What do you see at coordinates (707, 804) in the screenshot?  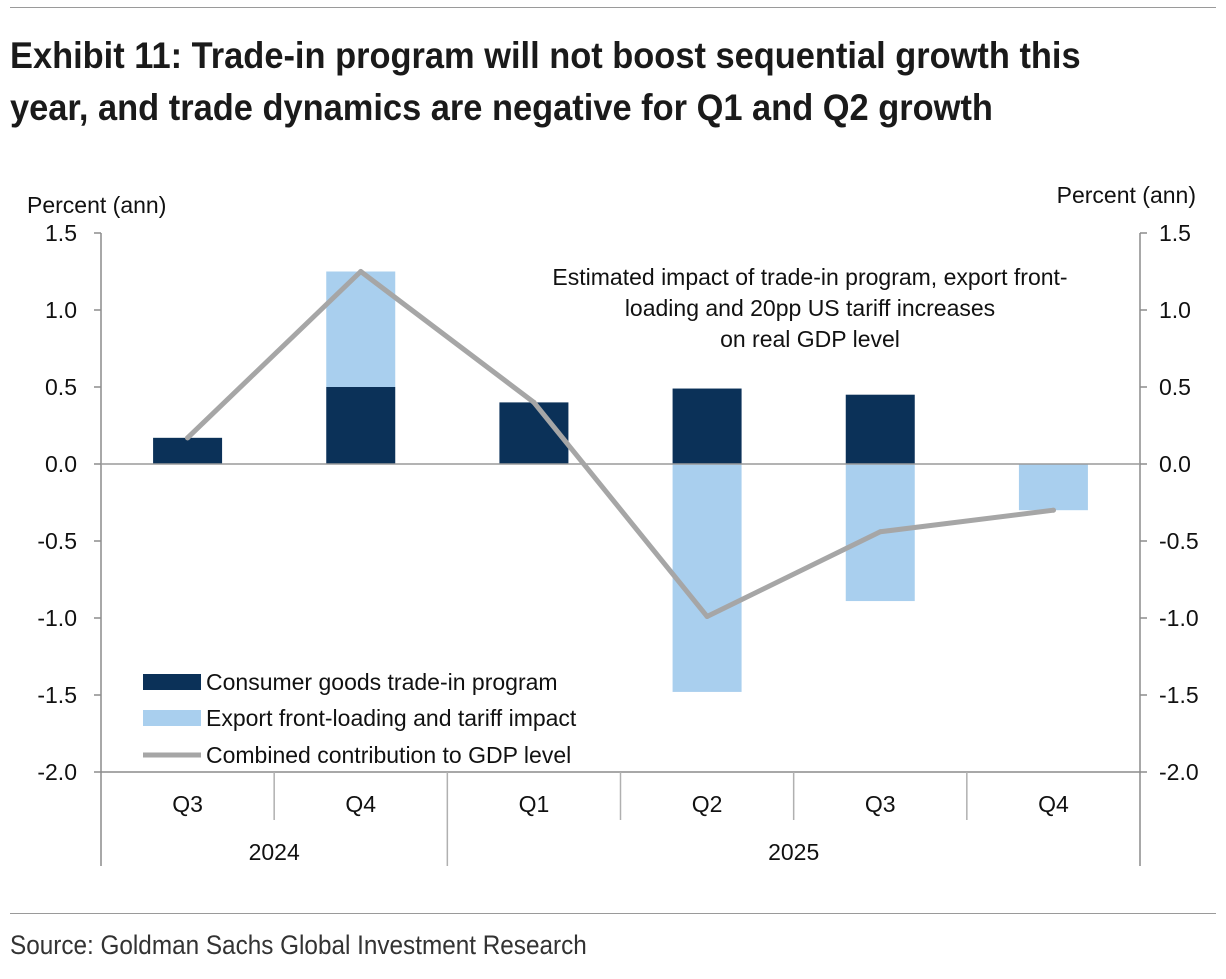 I see `x-tick-label: Q2` at bounding box center [707, 804].